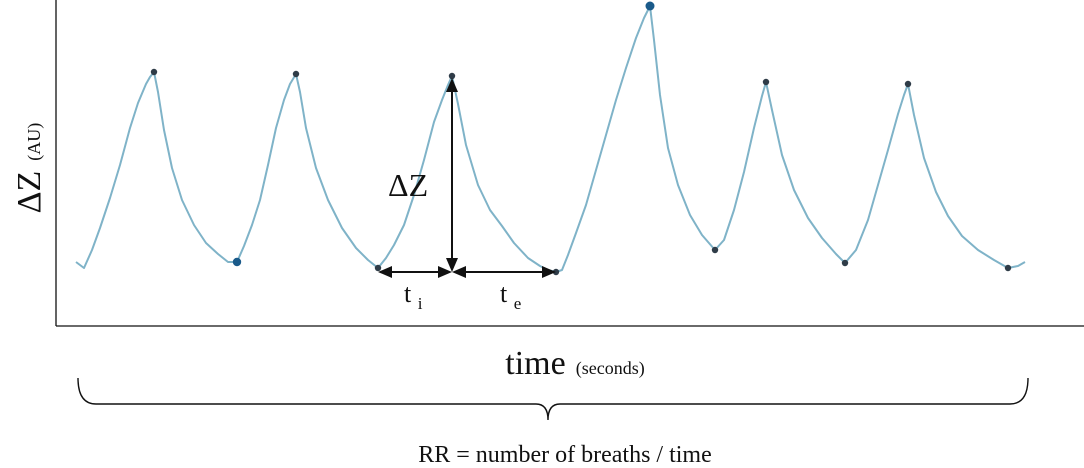  Describe the element at coordinates (564, 455) in the screenshot. I see `respiratory-rate-formula: RR = number of breaths / time` at that location.